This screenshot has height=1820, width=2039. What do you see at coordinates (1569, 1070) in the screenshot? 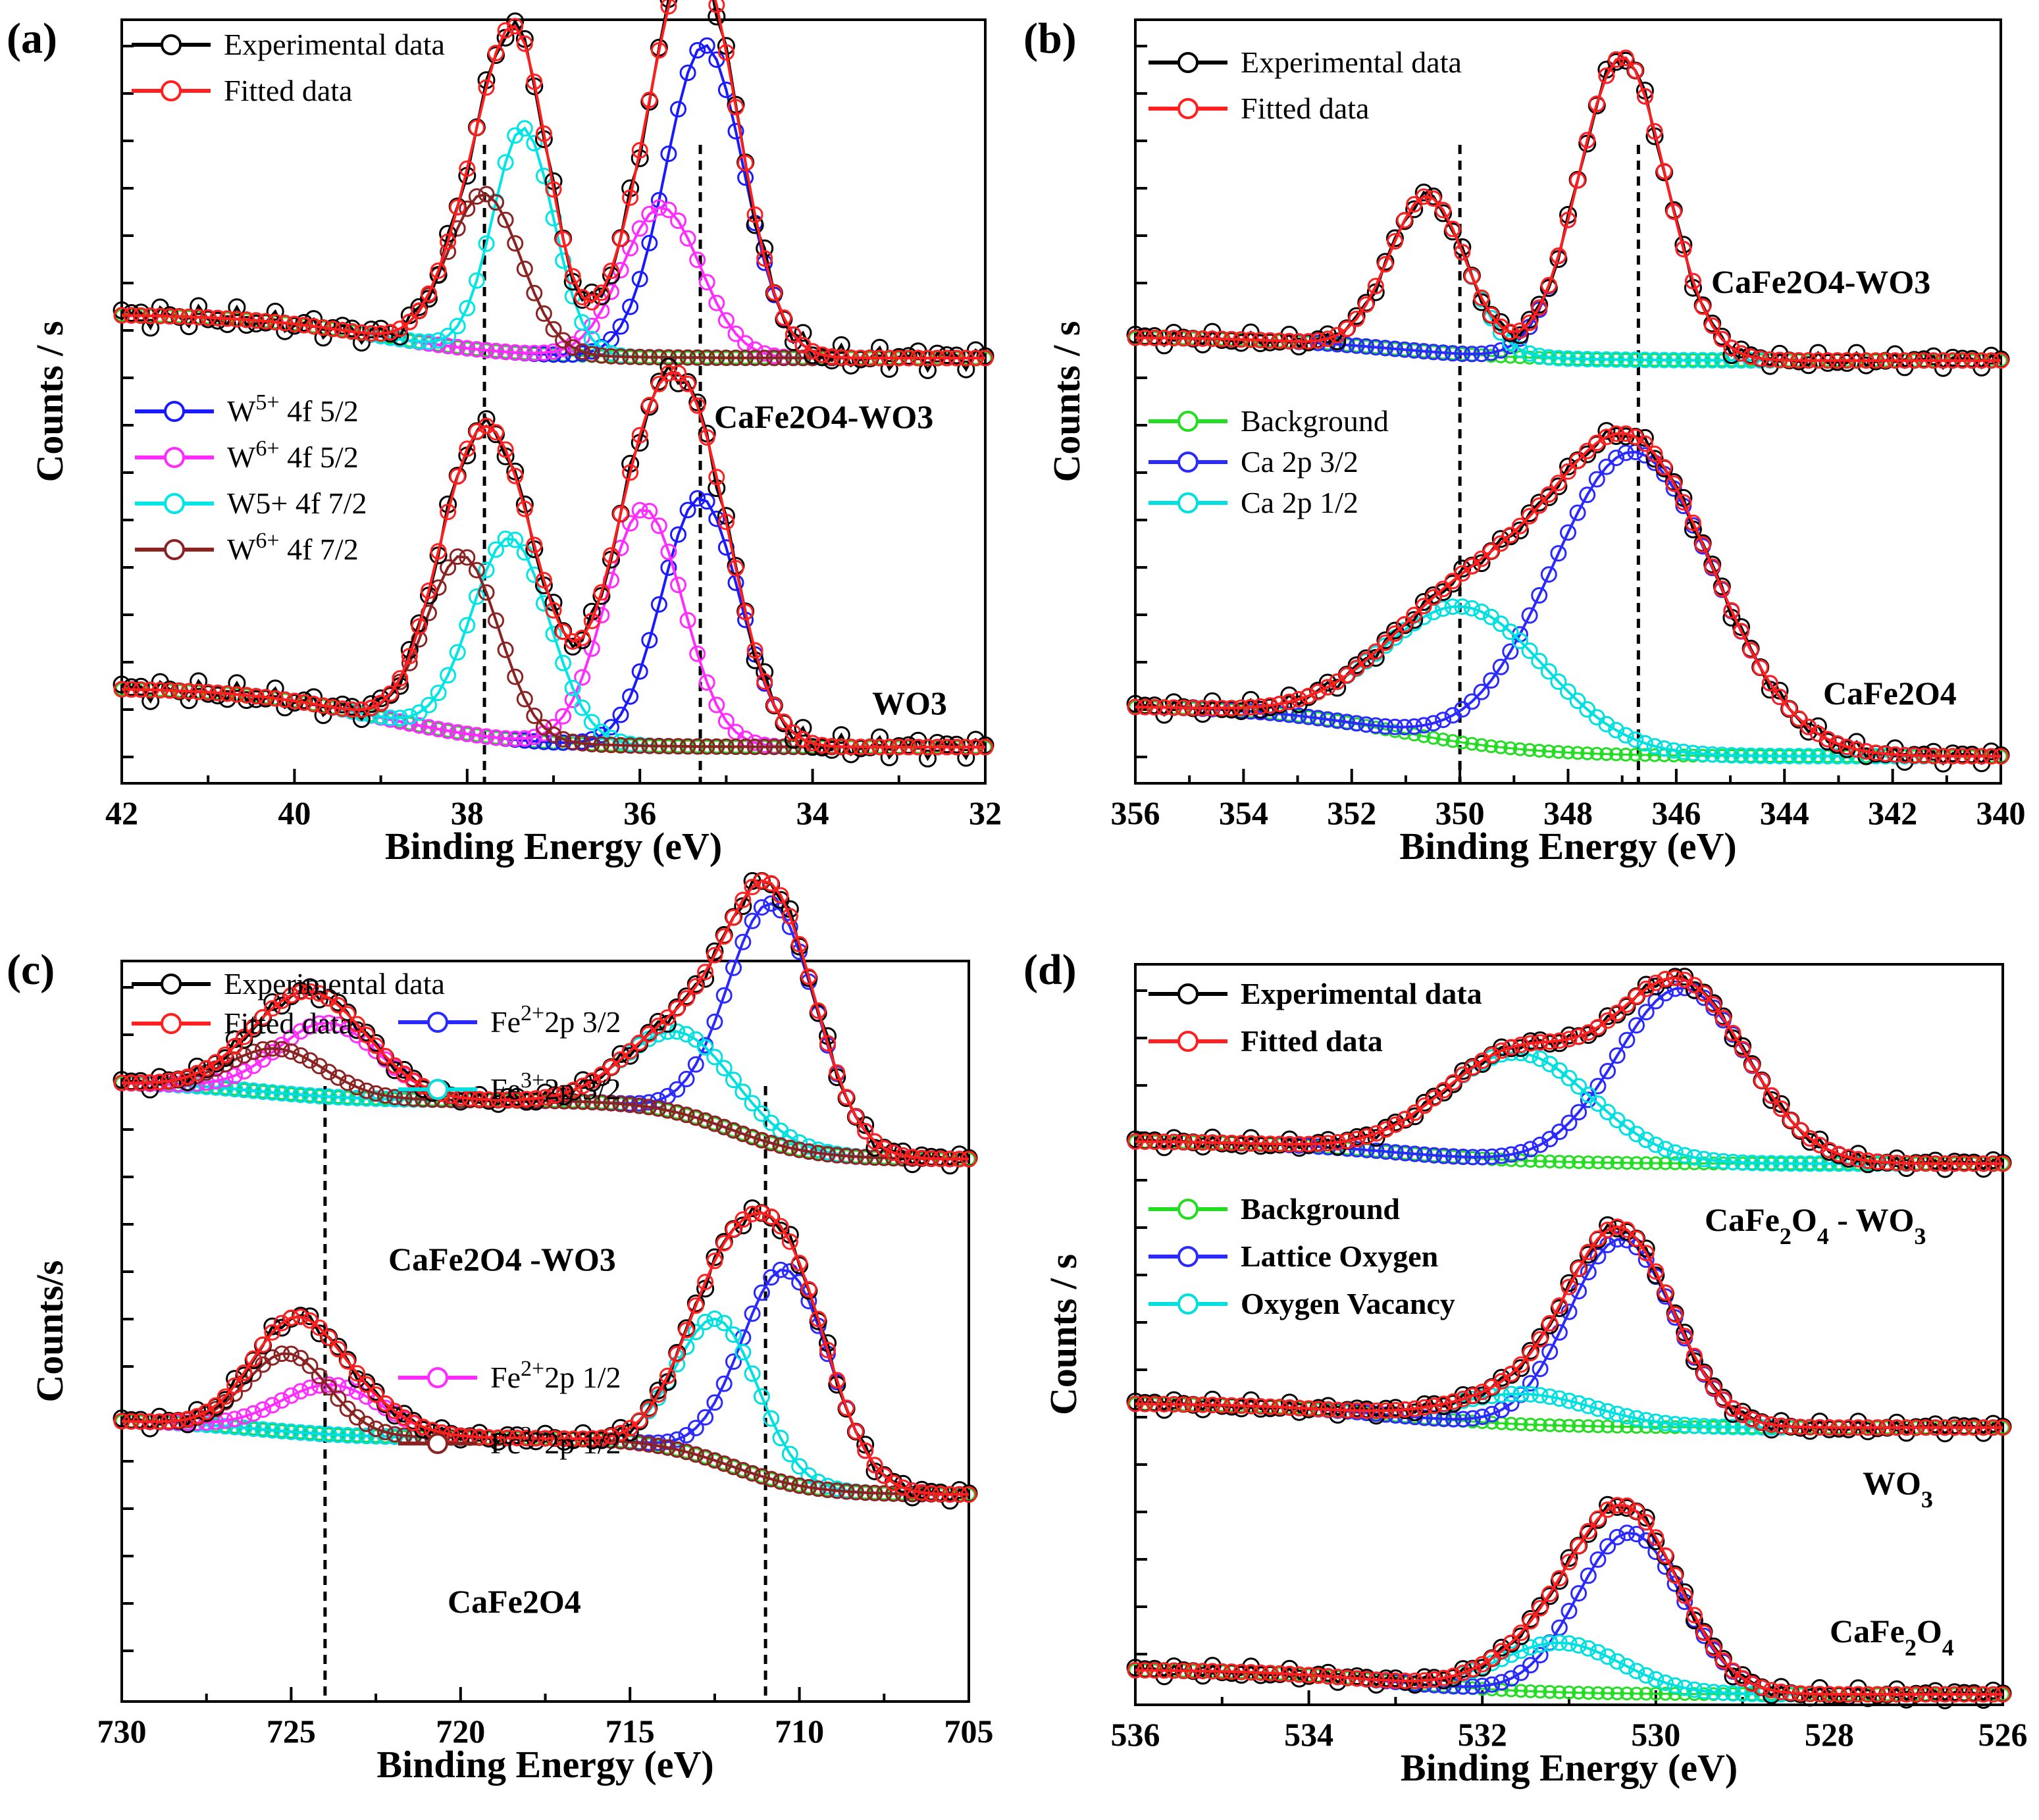
I see `fitted-line` at bounding box center [1569, 1070].